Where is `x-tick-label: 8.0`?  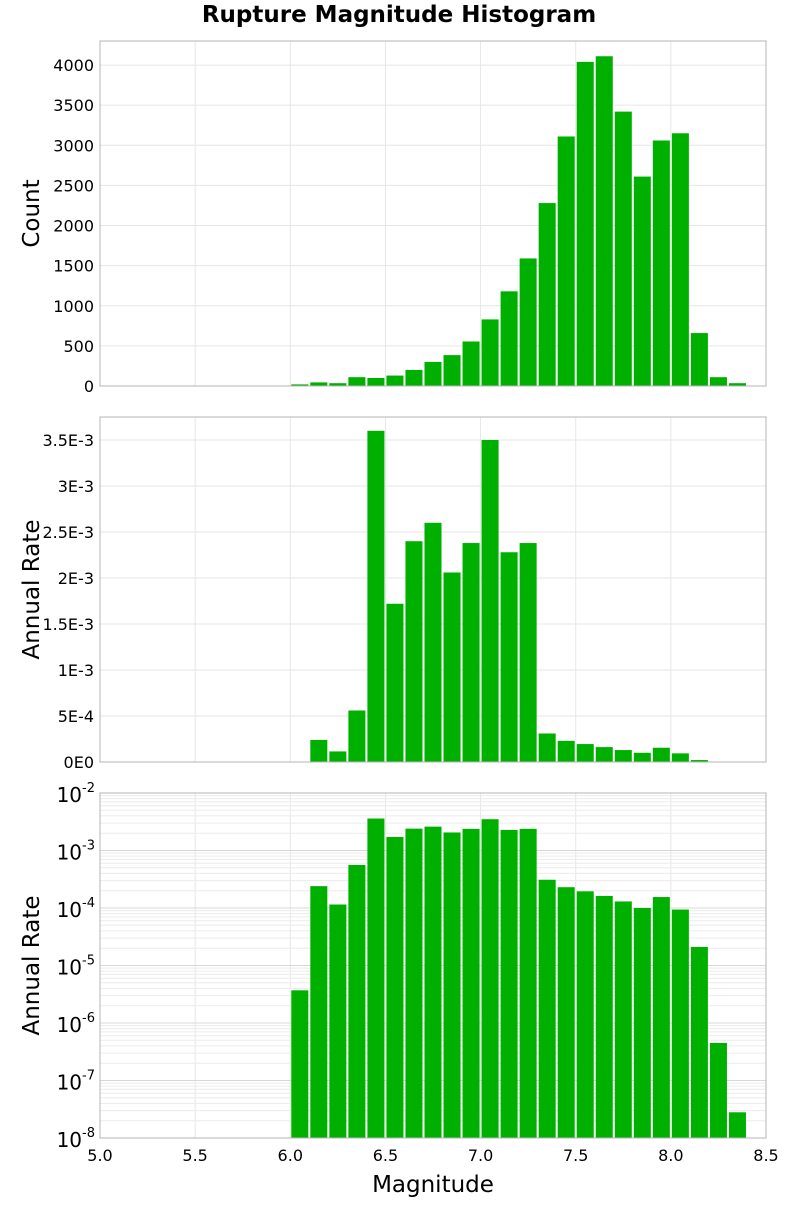 x-tick-label: 8.0 is located at coordinates (670, 1155).